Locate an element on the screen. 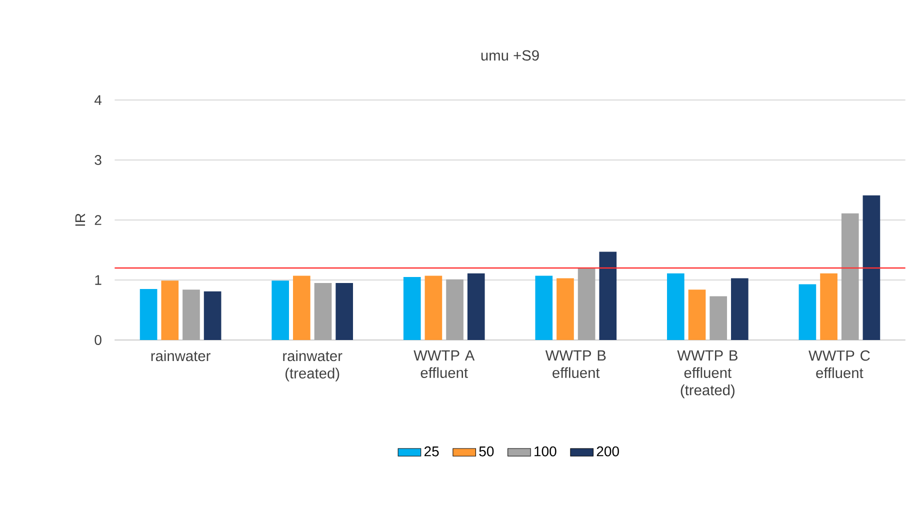 This screenshot has width=912, height=515. x-tick-label: rainwater is located at coordinates (180, 356).